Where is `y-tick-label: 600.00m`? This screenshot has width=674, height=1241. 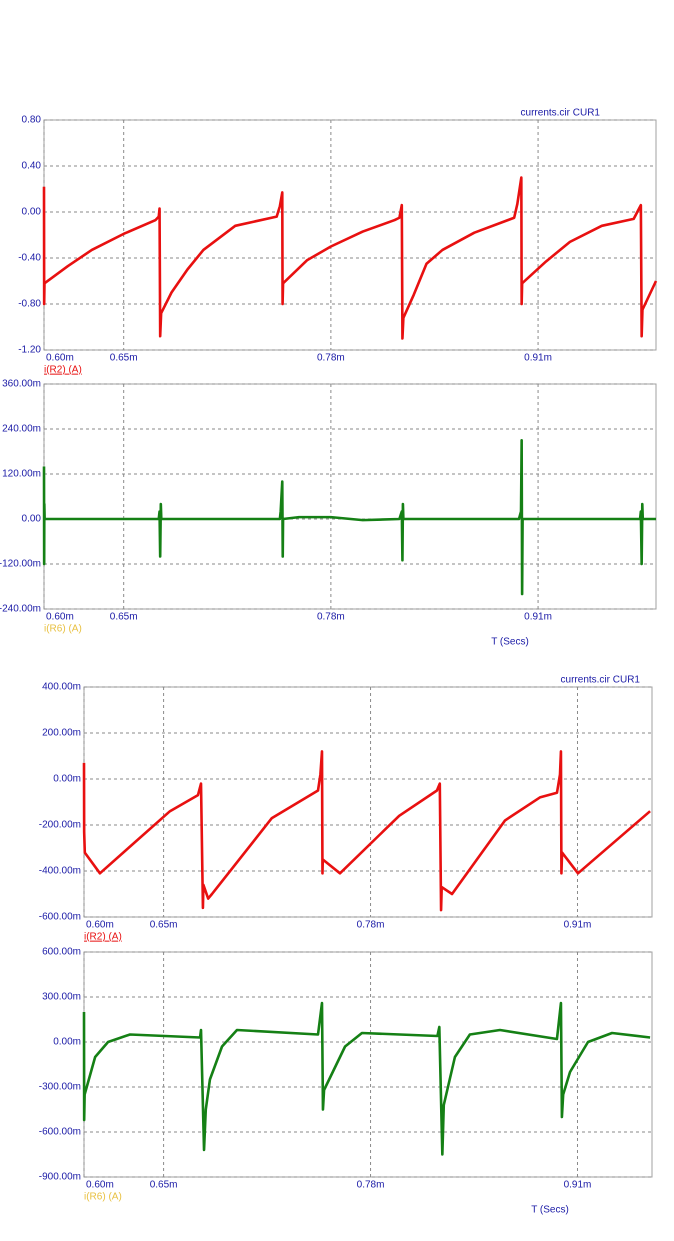
y-tick-label: 600.00m is located at coordinates (61, 952).